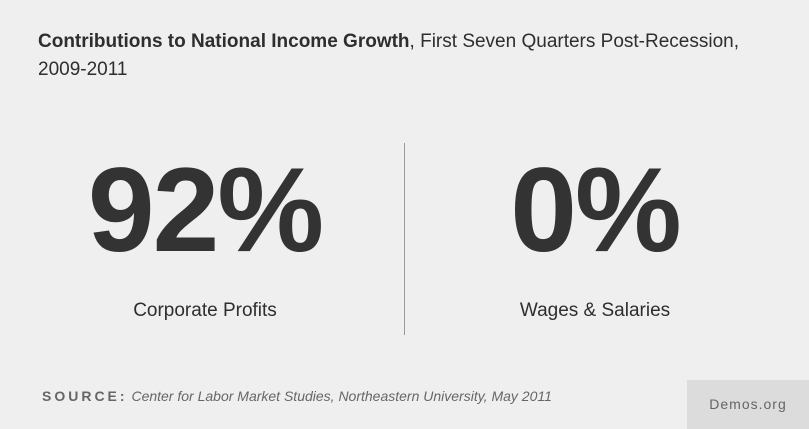  What do you see at coordinates (595, 310) in the screenshot?
I see `stat-label: Wages & Salaries` at bounding box center [595, 310].